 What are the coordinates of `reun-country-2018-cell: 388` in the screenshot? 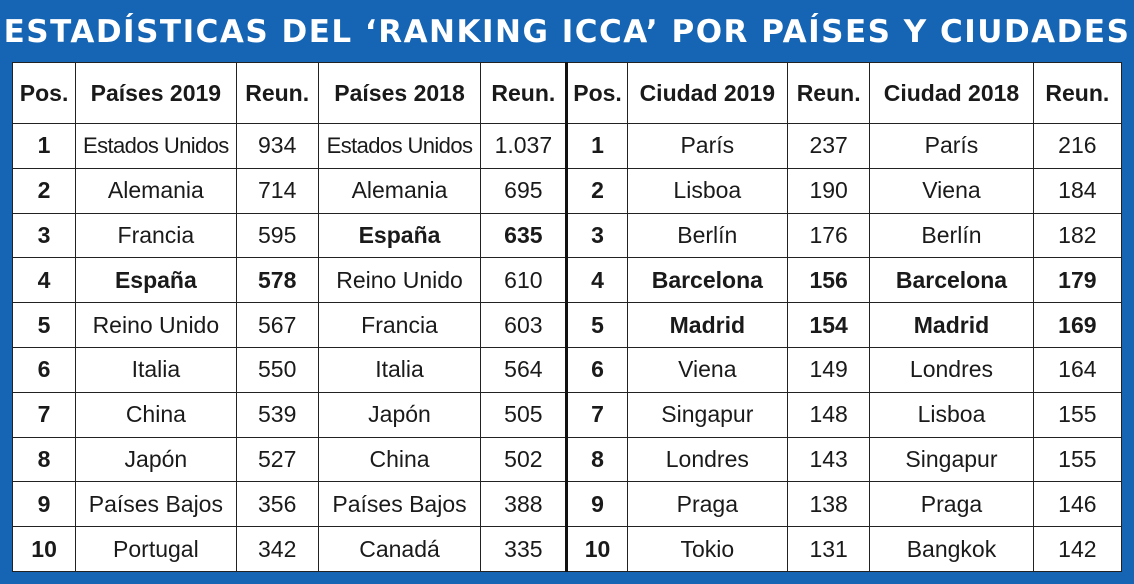 It's located at (524, 504).